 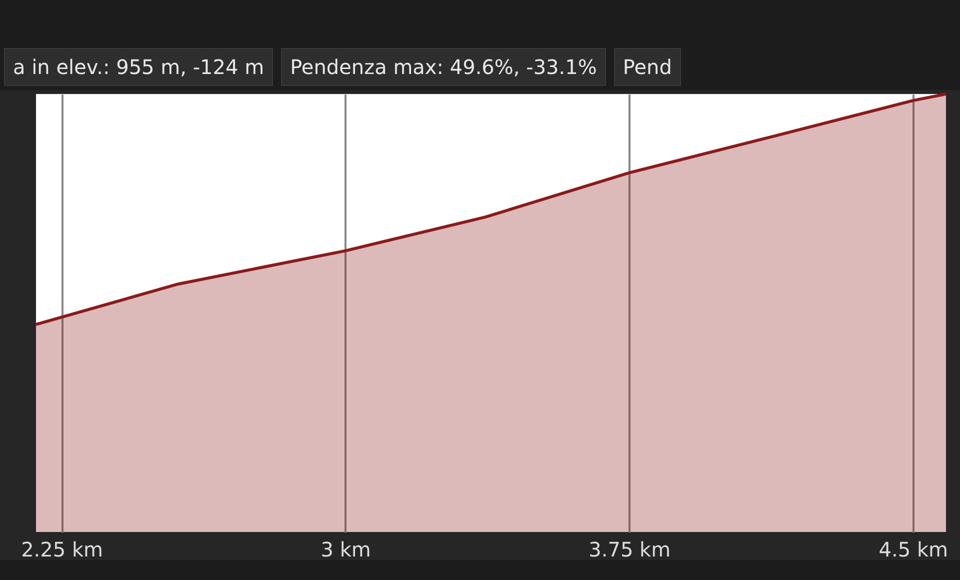 I want to click on x-tick-label: 2.25 km, so click(x=62, y=550).